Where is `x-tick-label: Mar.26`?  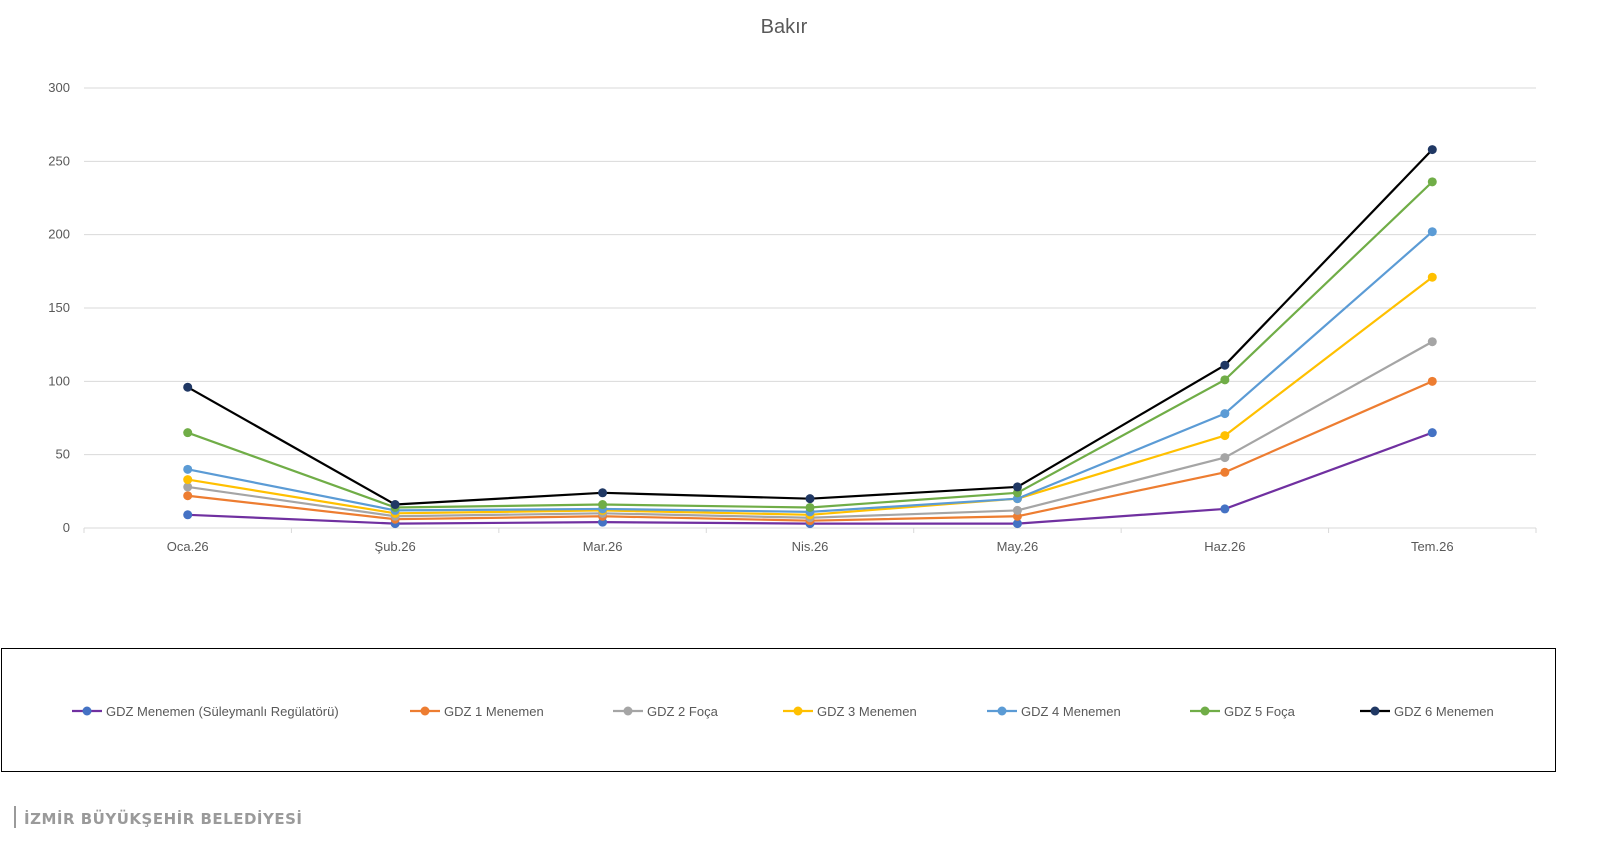
x-tick-label: Mar.26 is located at coordinates (603, 546).